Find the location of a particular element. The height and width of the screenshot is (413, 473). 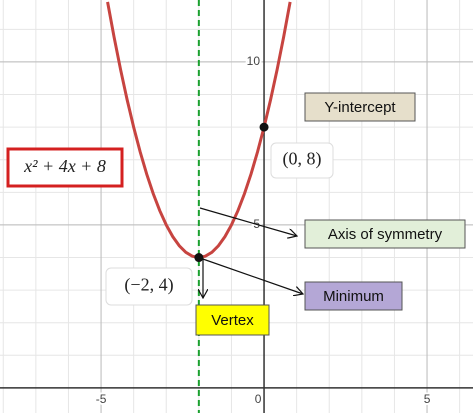

annotation: Axis of symmetry is located at coordinates (385, 234).